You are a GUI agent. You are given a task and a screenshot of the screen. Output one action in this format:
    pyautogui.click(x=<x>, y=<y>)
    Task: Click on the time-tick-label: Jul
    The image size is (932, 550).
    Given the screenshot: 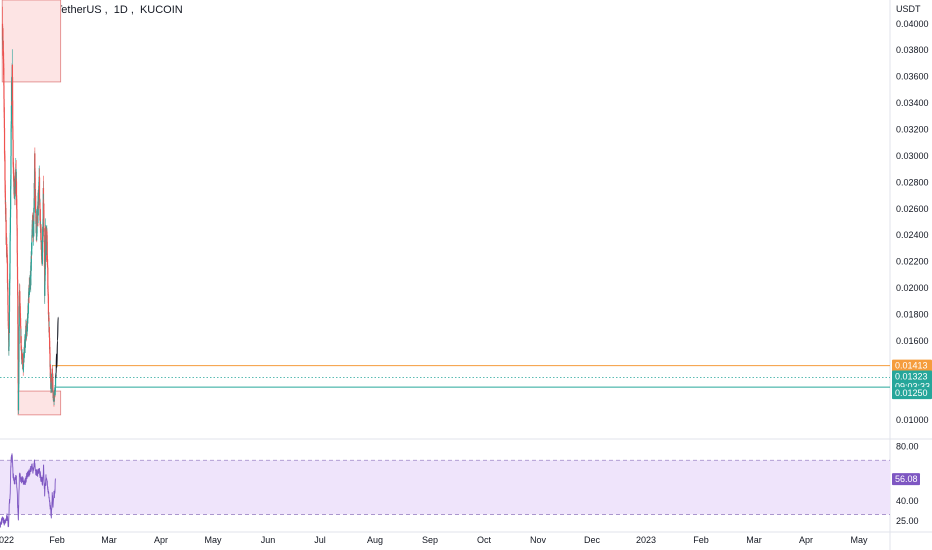 What is the action you would take?
    pyautogui.click(x=320, y=540)
    